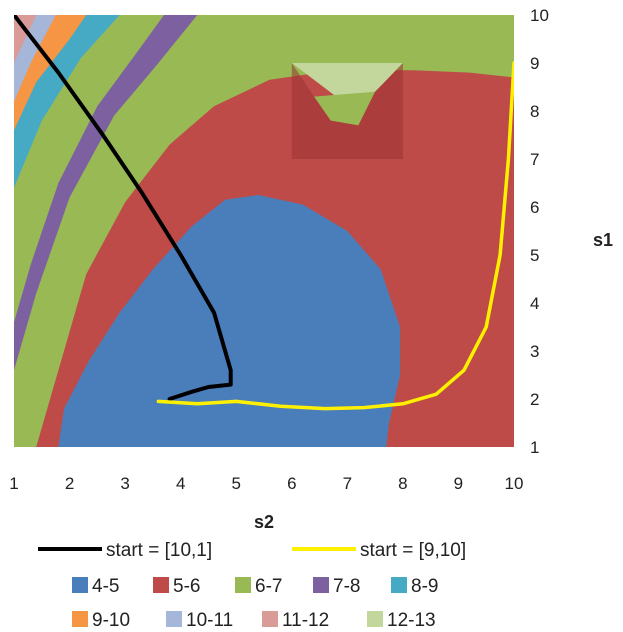 Image resolution: width=623 pixels, height=632 pixels. I want to click on x-axis-title: s2, so click(264, 522).